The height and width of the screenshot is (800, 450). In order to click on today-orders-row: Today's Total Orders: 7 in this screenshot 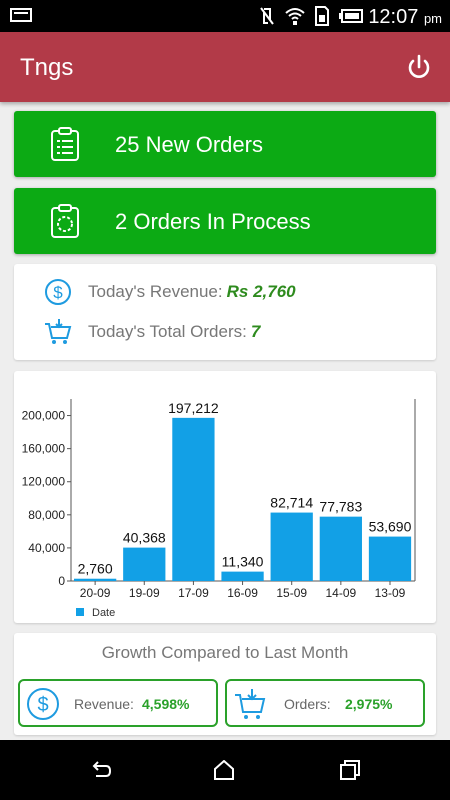, I will do `click(152, 332)`.